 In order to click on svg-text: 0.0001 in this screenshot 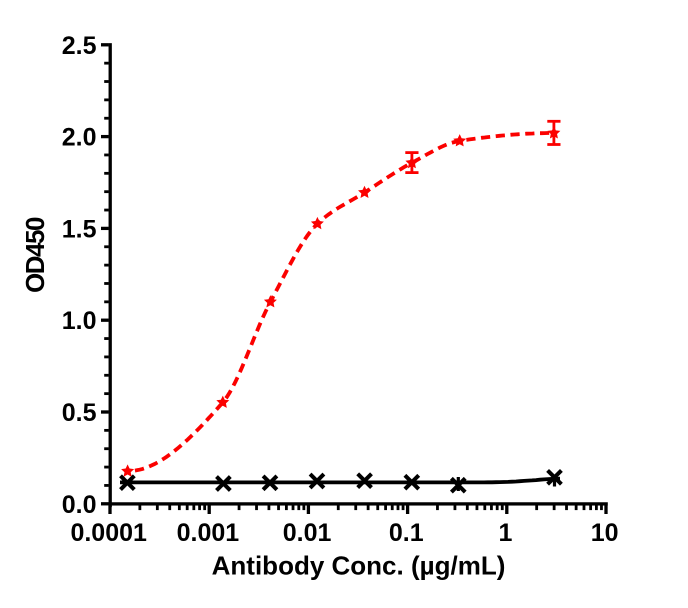, I will do `click(108, 533)`.